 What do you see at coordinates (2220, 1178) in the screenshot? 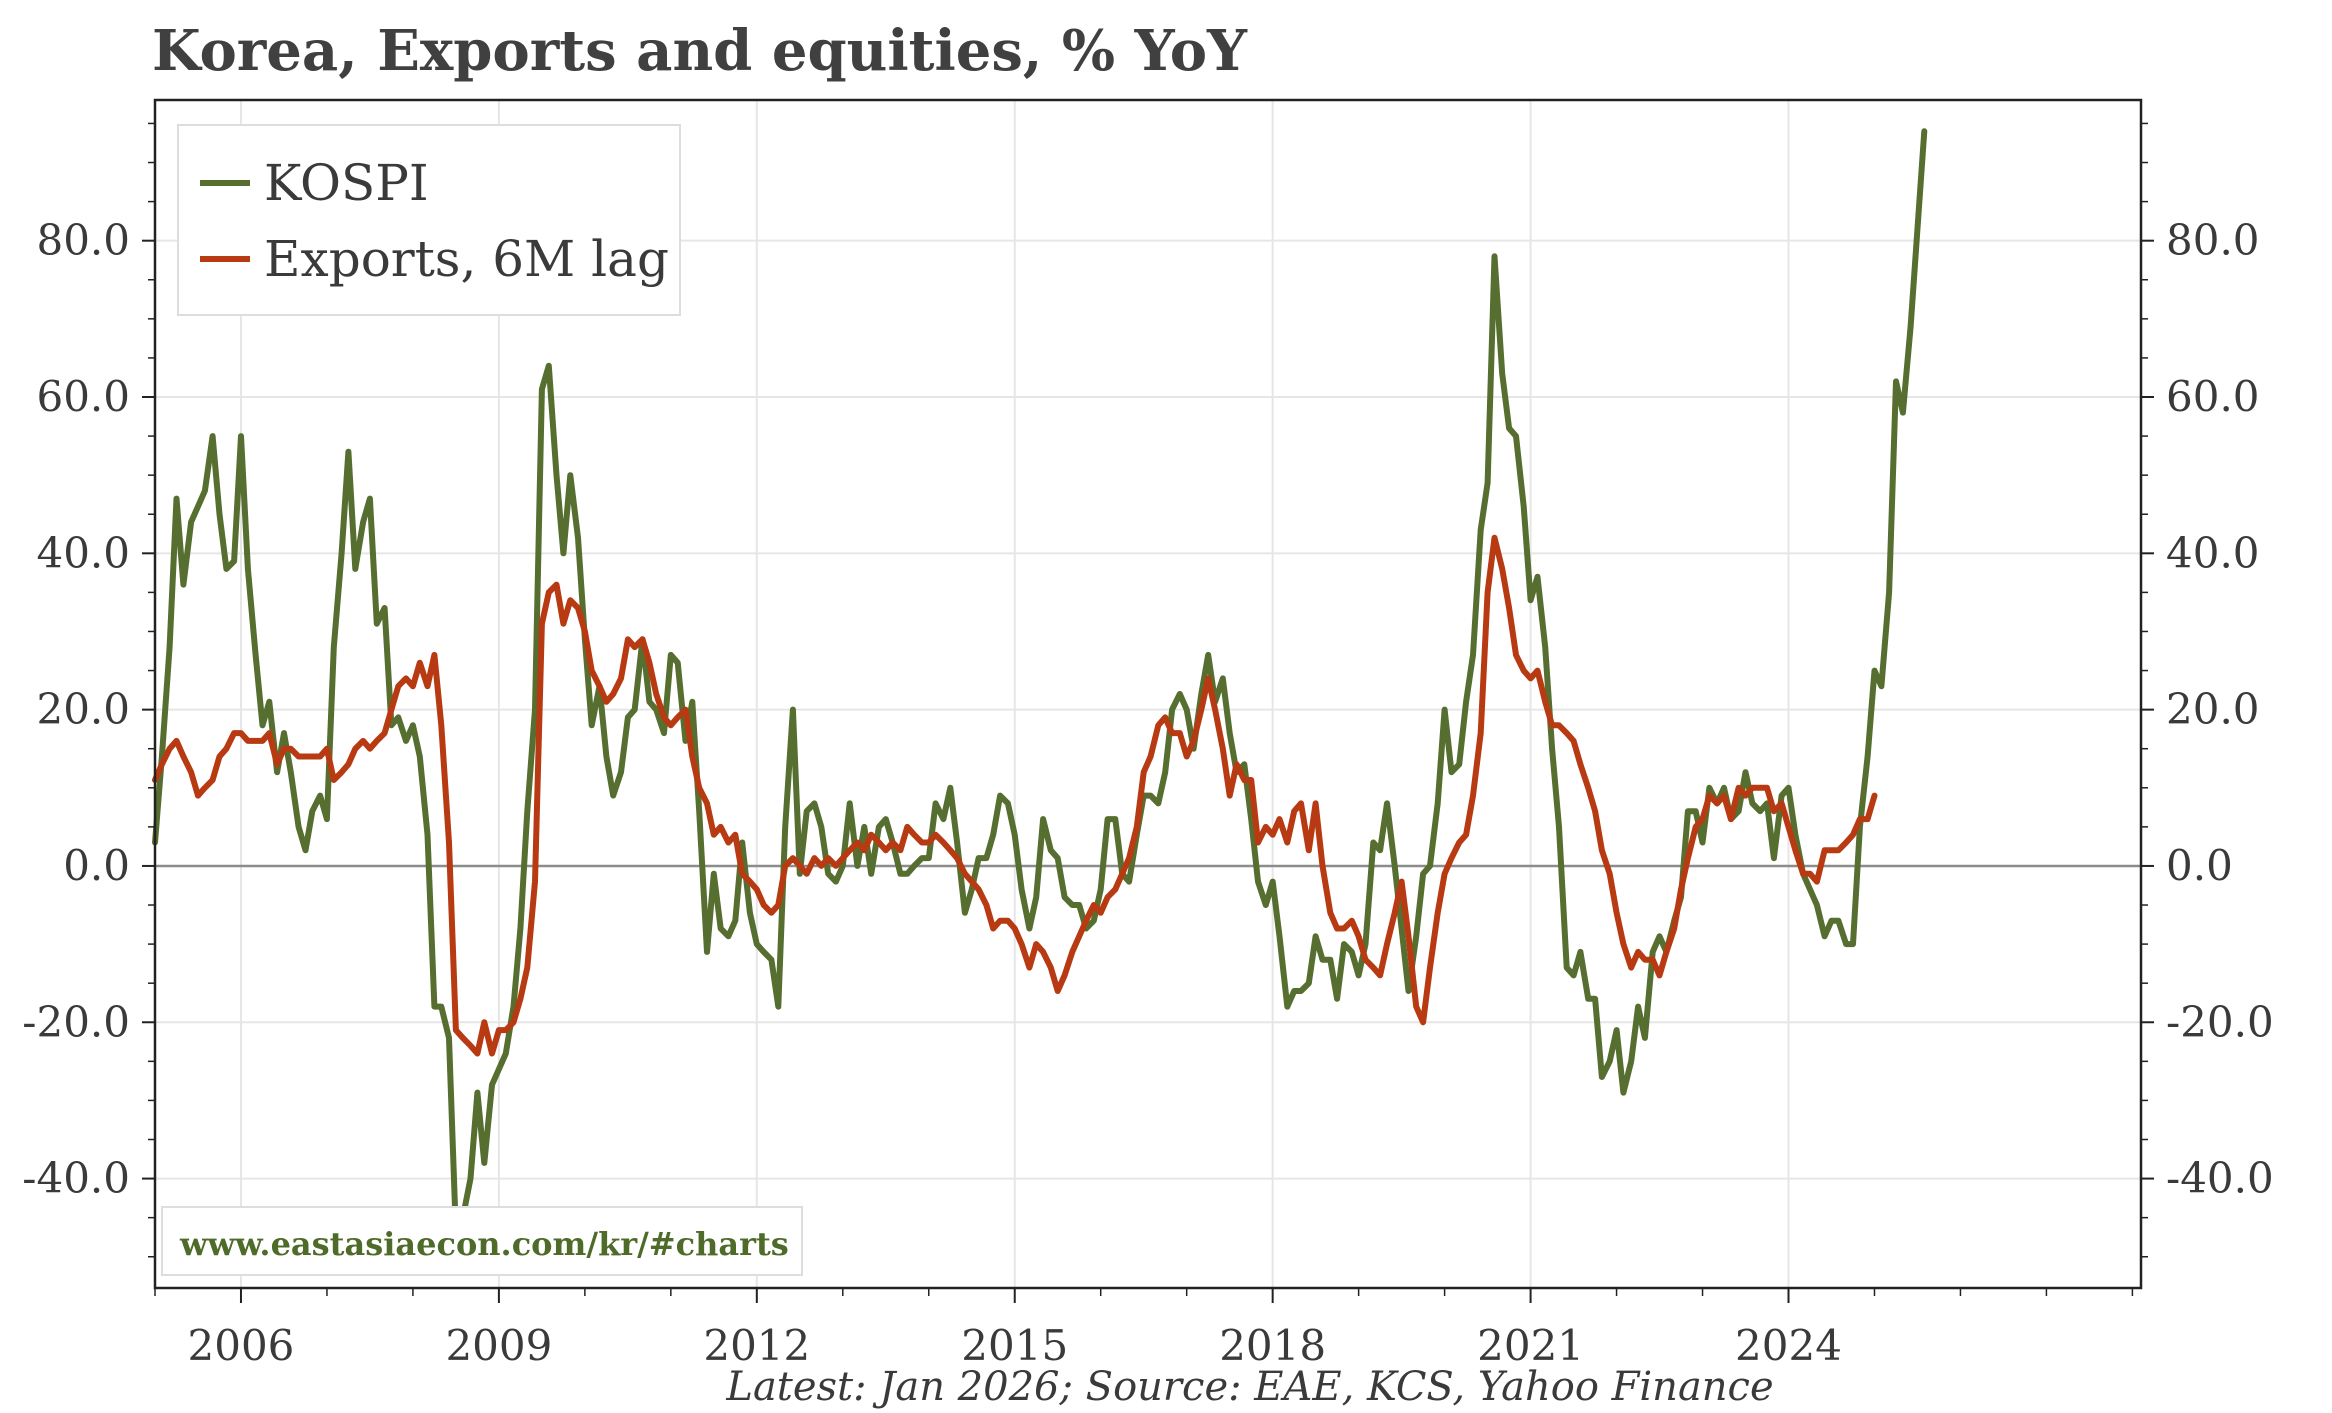
I see `y-tick-label-right: -40.0` at bounding box center [2220, 1178].